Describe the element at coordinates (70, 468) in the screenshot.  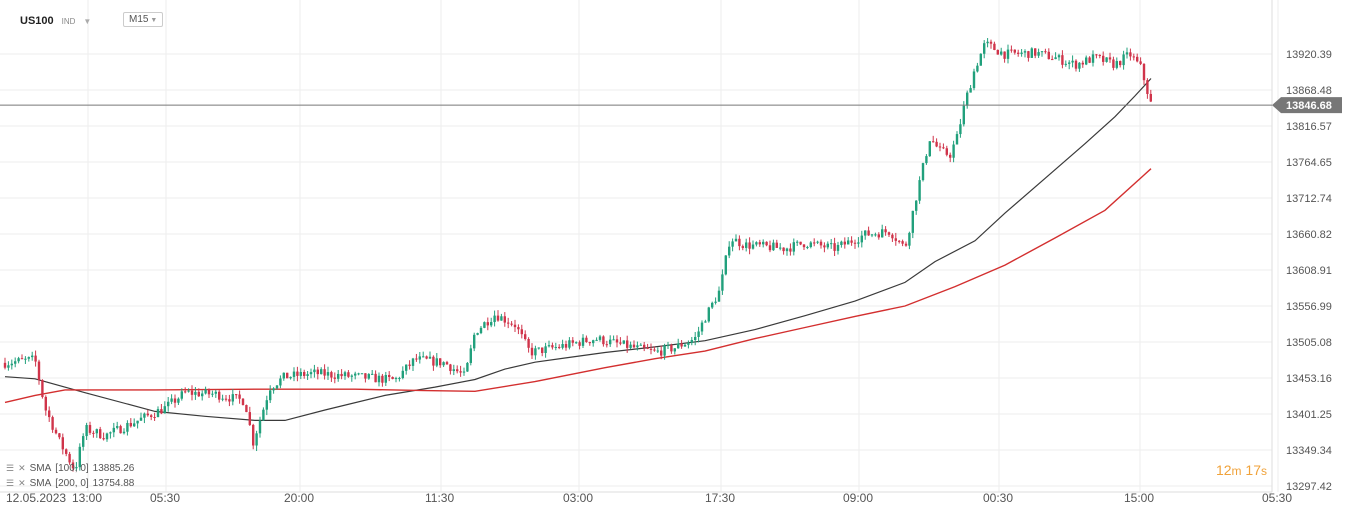
I see `indicator-legend-sma100: ☰ ✕ SMA [100, 0] 13885.26` at that location.